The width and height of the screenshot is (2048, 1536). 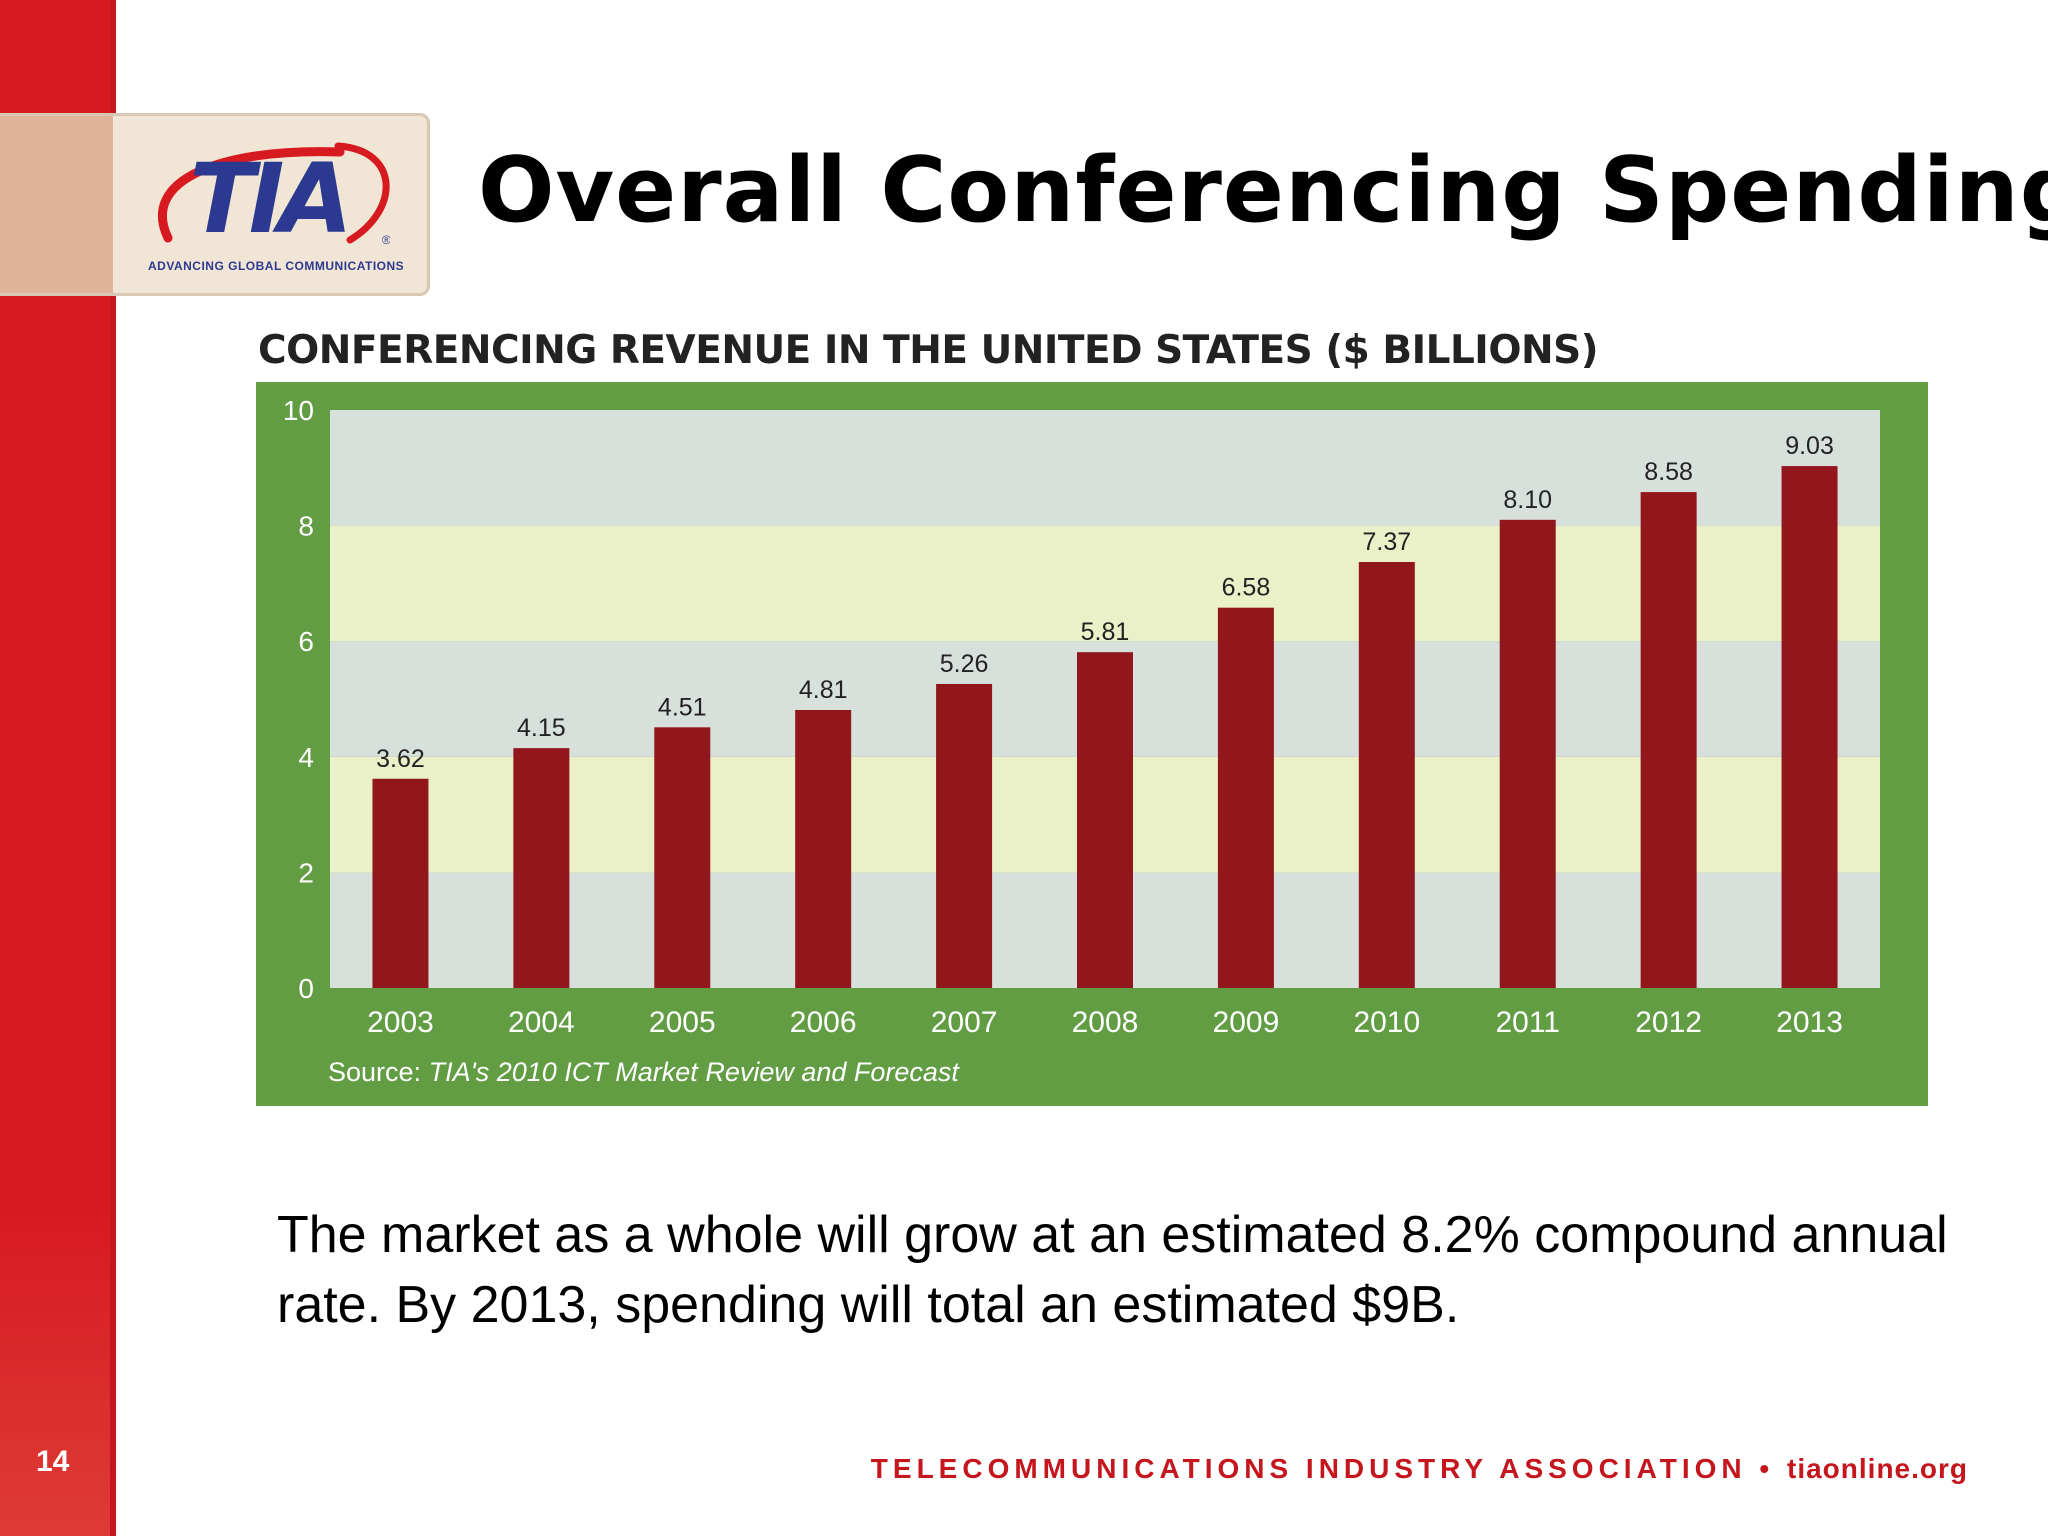 What do you see at coordinates (1386, 1022) in the screenshot?
I see `x-tick-label: 2010` at bounding box center [1386, 1022].